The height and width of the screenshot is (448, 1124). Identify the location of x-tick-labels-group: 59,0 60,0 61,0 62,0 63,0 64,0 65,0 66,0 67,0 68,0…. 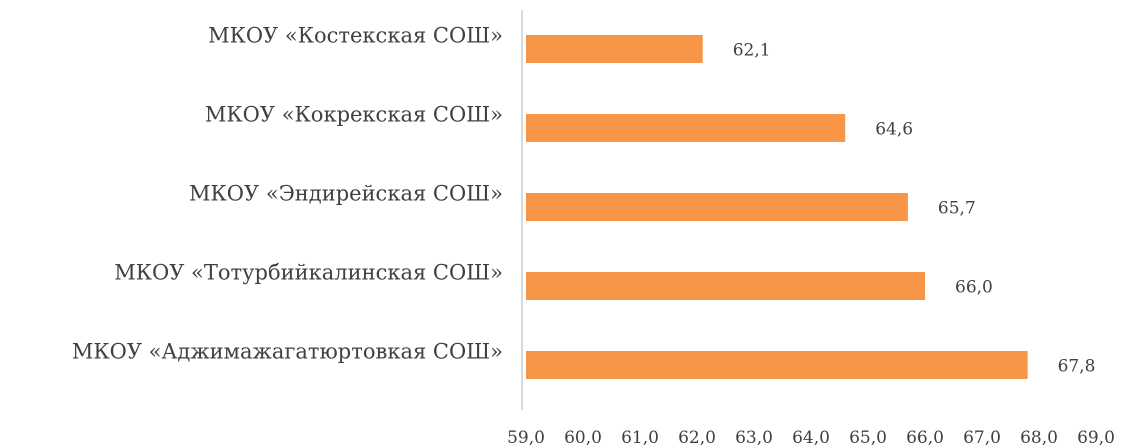
(811, 438).